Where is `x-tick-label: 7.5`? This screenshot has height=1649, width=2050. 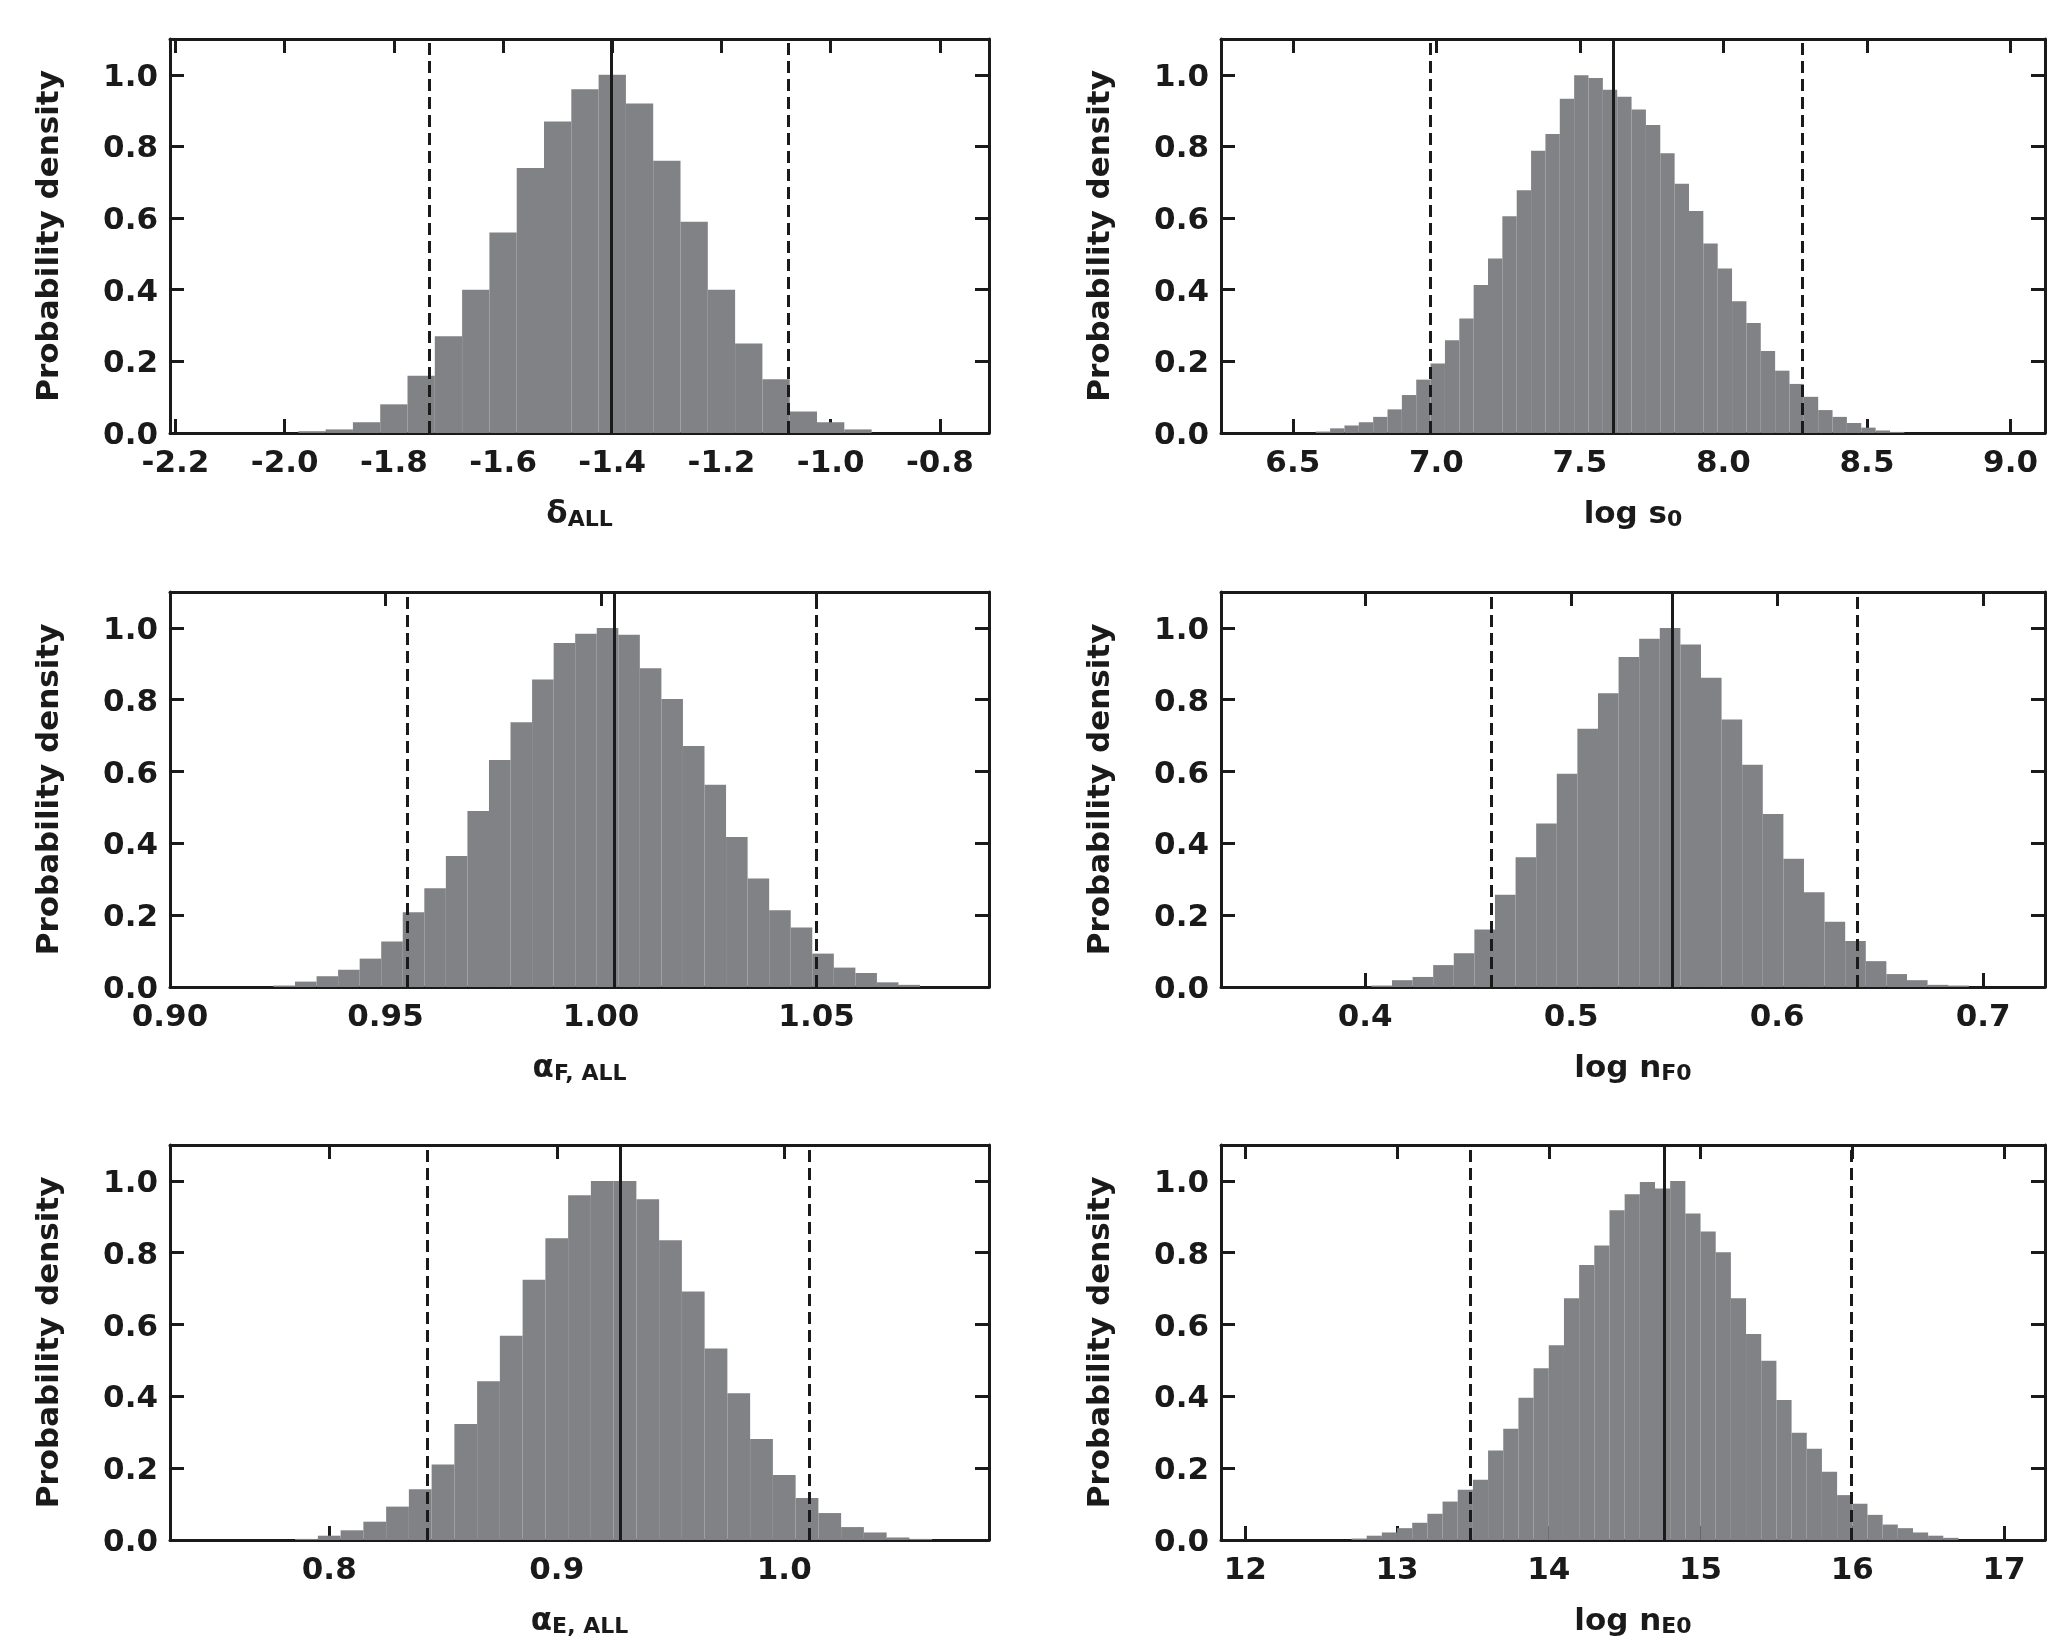
x-tick-label: 7.5 is located at coordinates (1580, 460).